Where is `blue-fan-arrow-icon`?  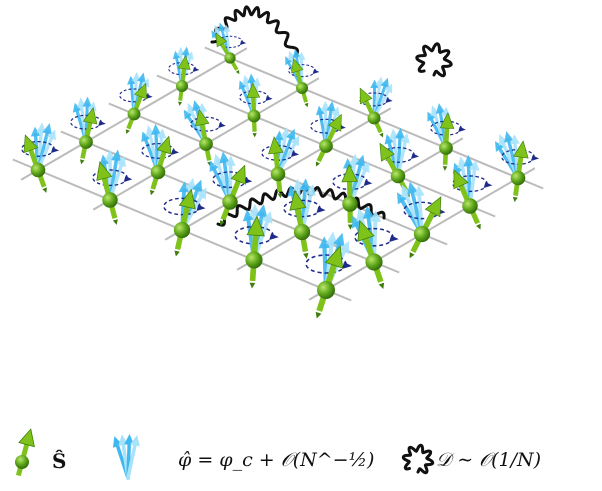
blue-fan-arrow-icon is located at coordinates (126, 457).